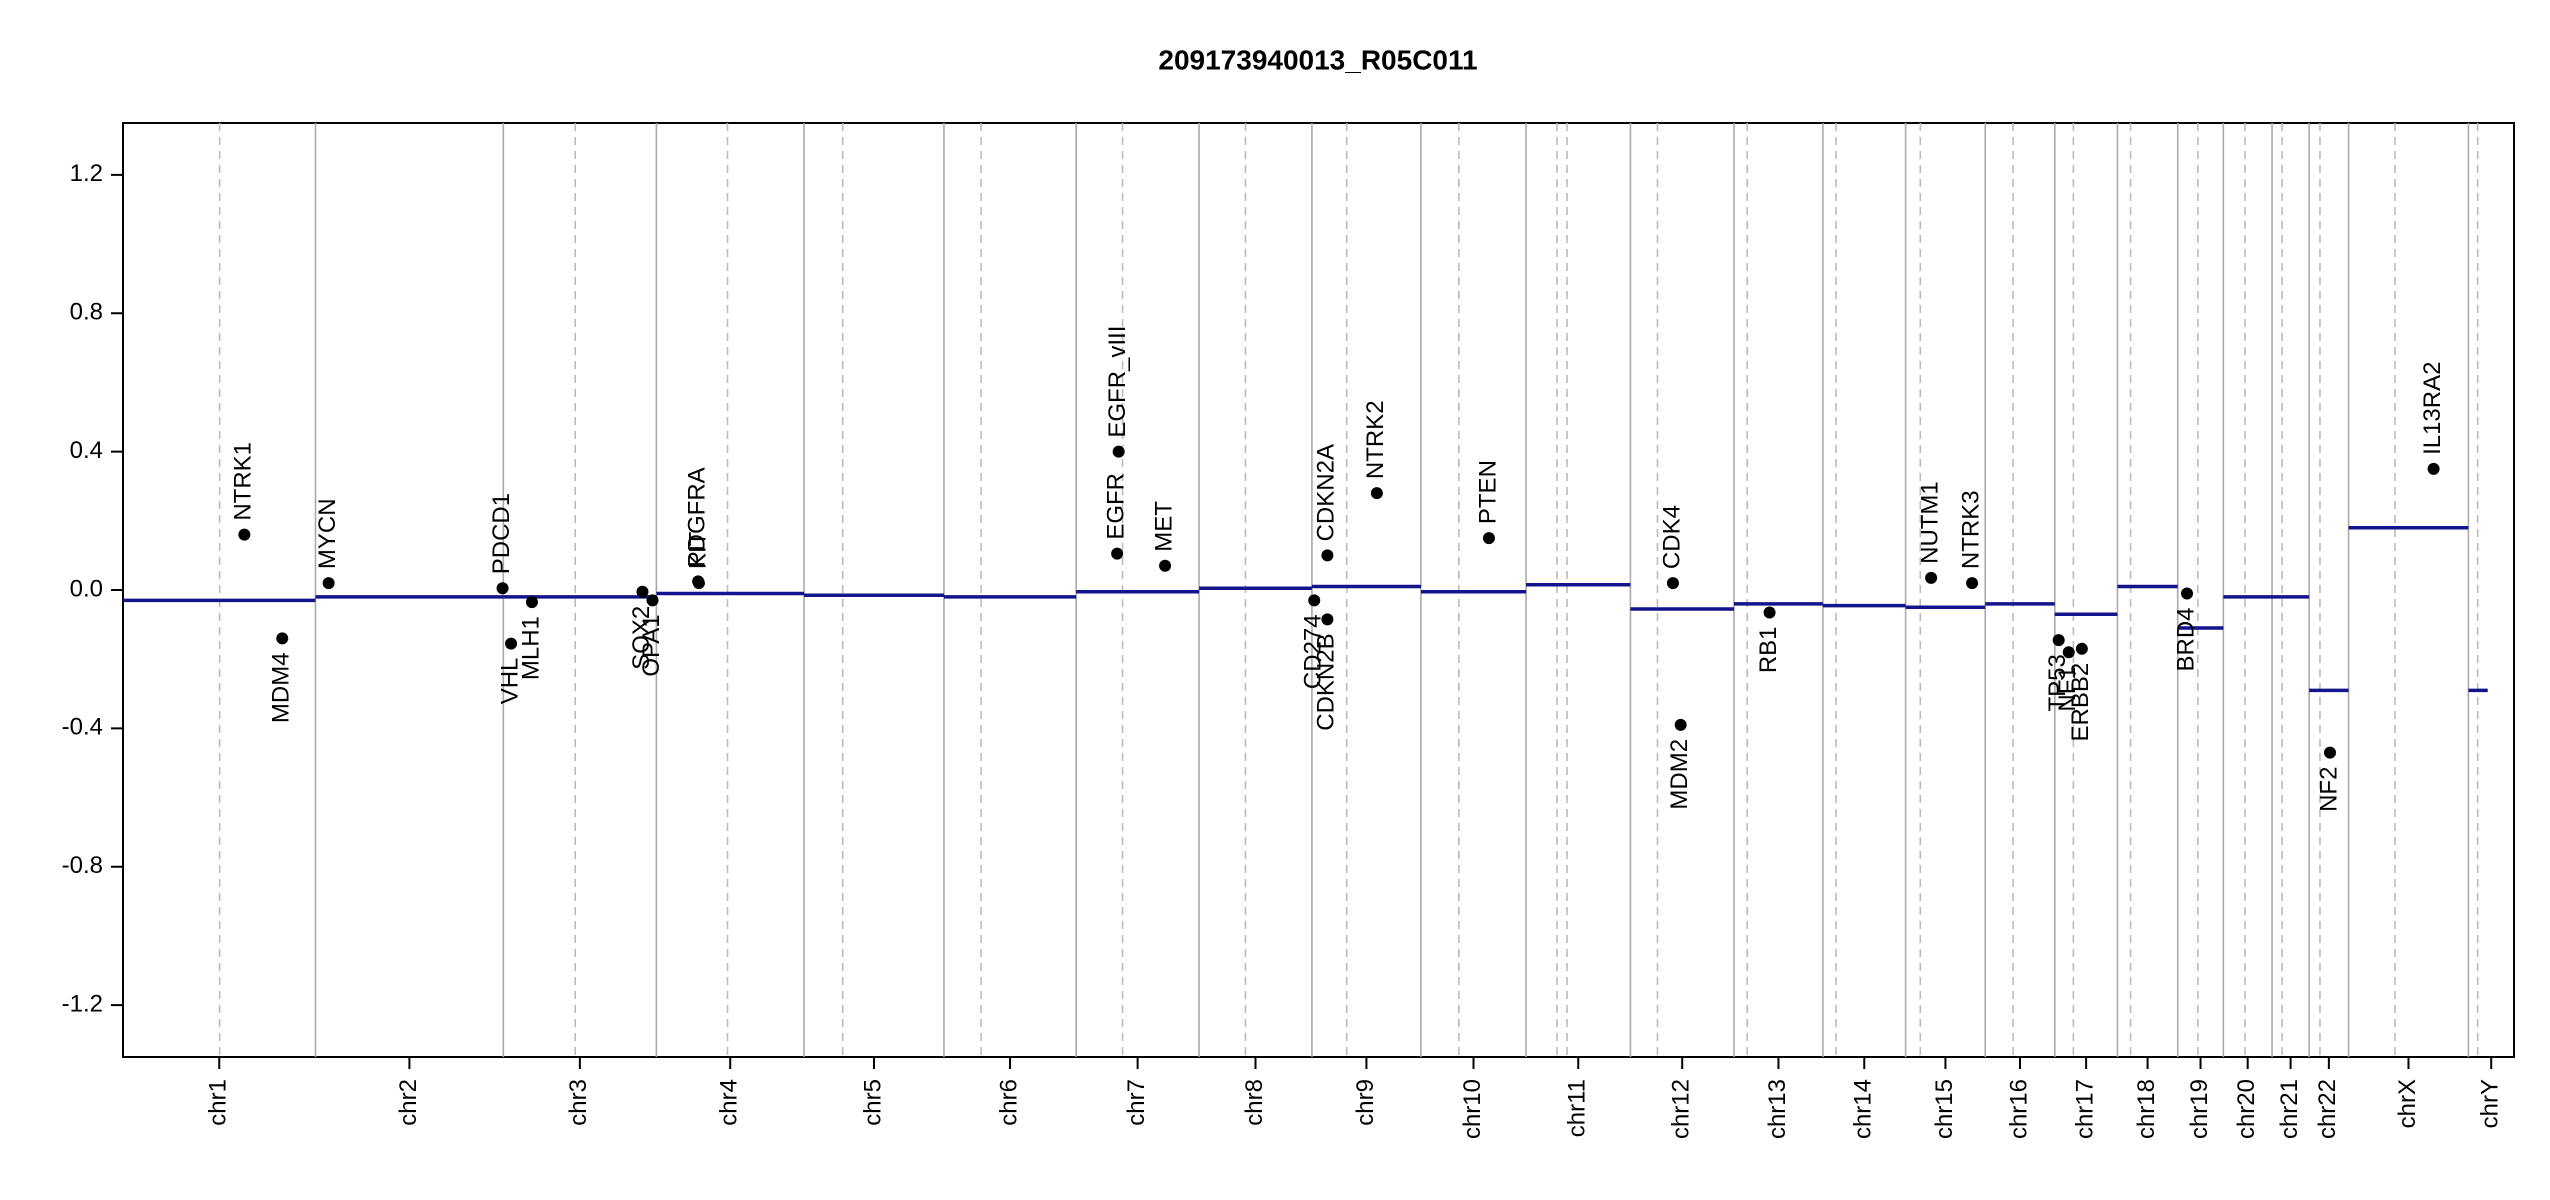  I want to click on gene-label: NF2, so click(2328, 789).